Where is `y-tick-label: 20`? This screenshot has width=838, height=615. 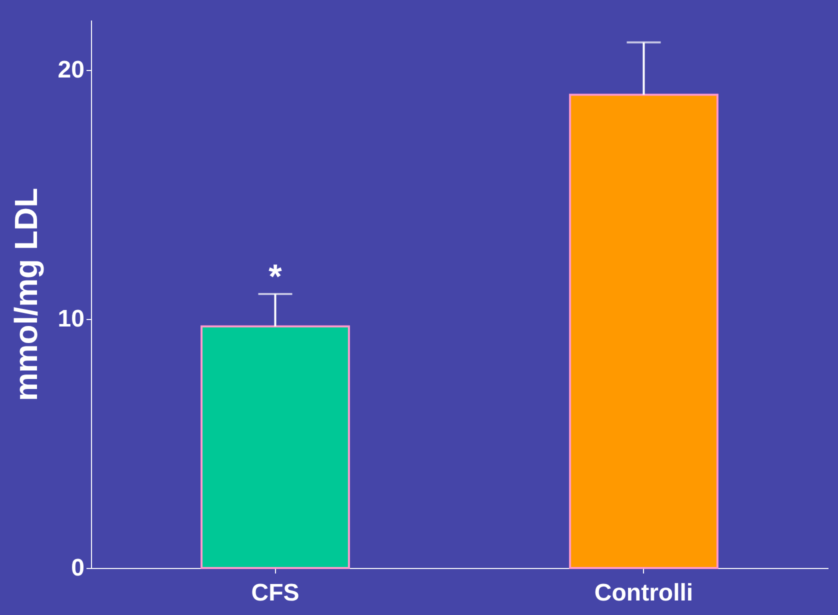 y-tick-label: 20 is located at coordinates (71, 70).